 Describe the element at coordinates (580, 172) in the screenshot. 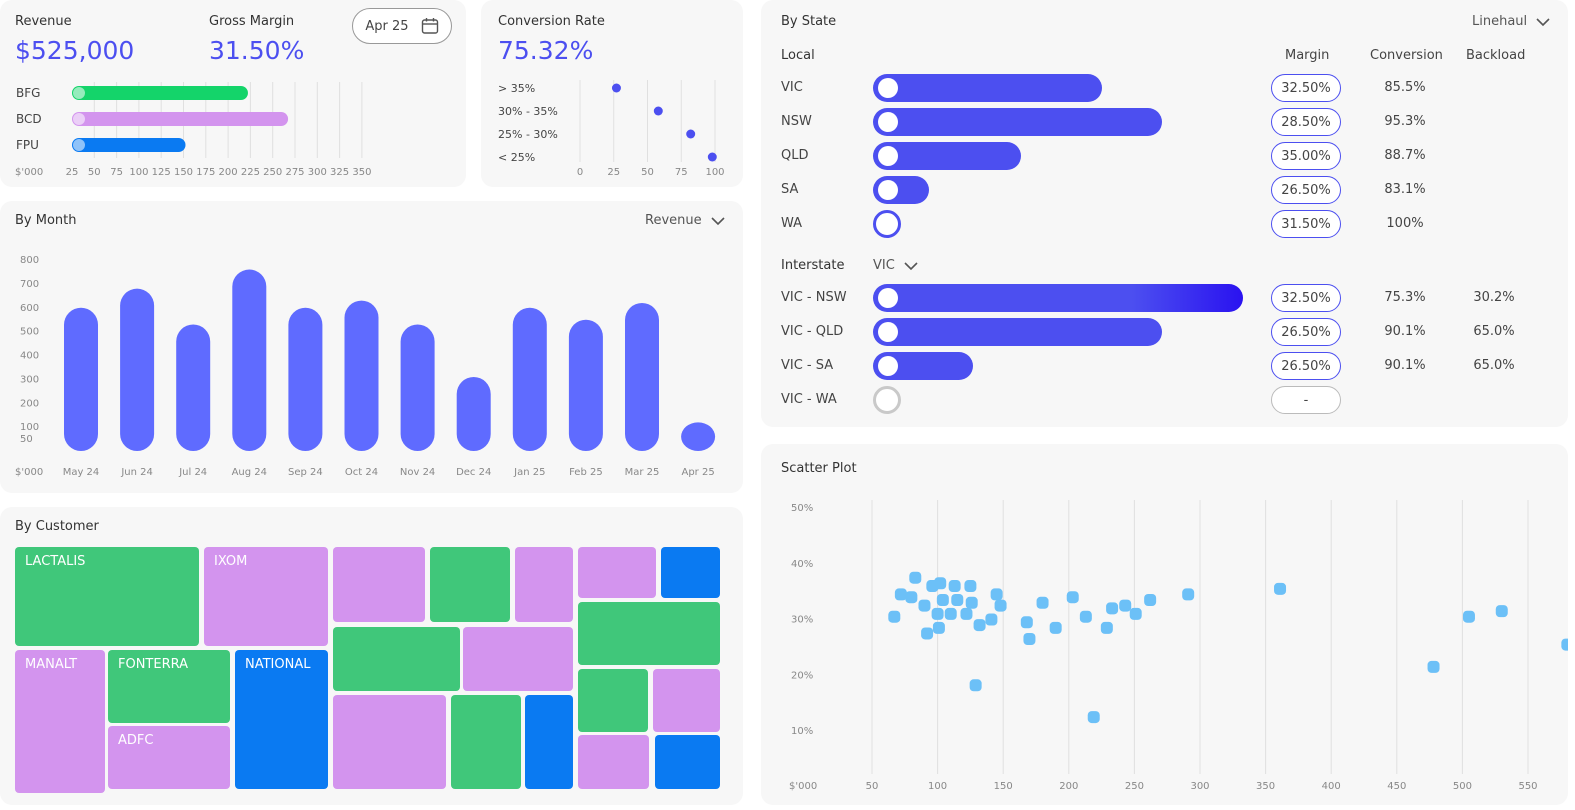

I see `x-tick-label: 0` at that location.